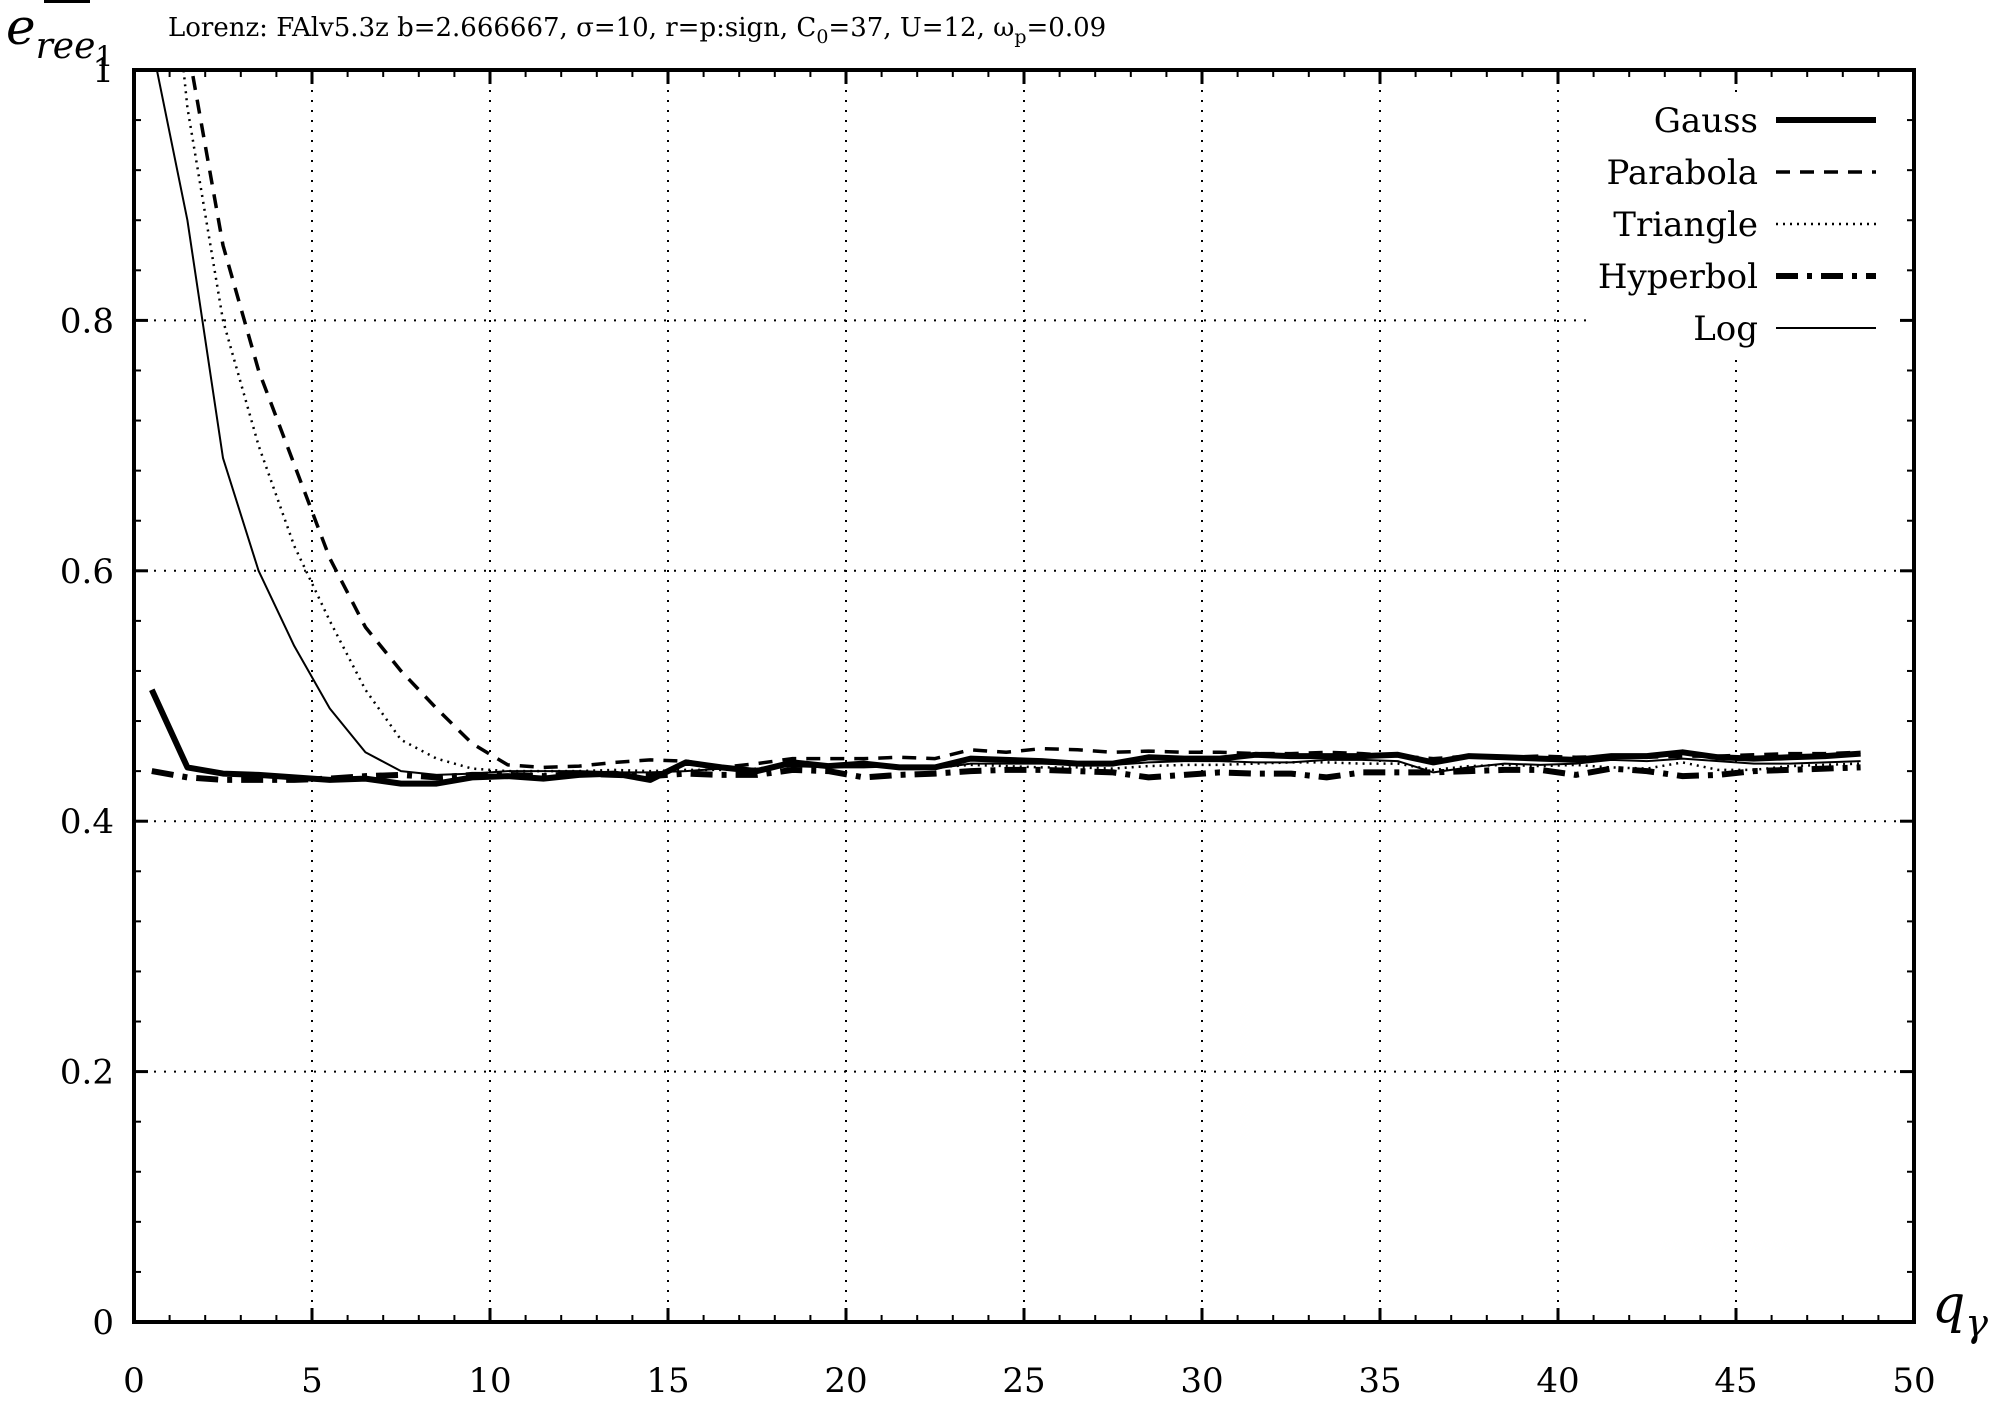 This screenshot has height=1417, width=2004. Describe the element at coordinates (1379, 1381) in the screenshot. I see `x-tick-label: 35` at that location.